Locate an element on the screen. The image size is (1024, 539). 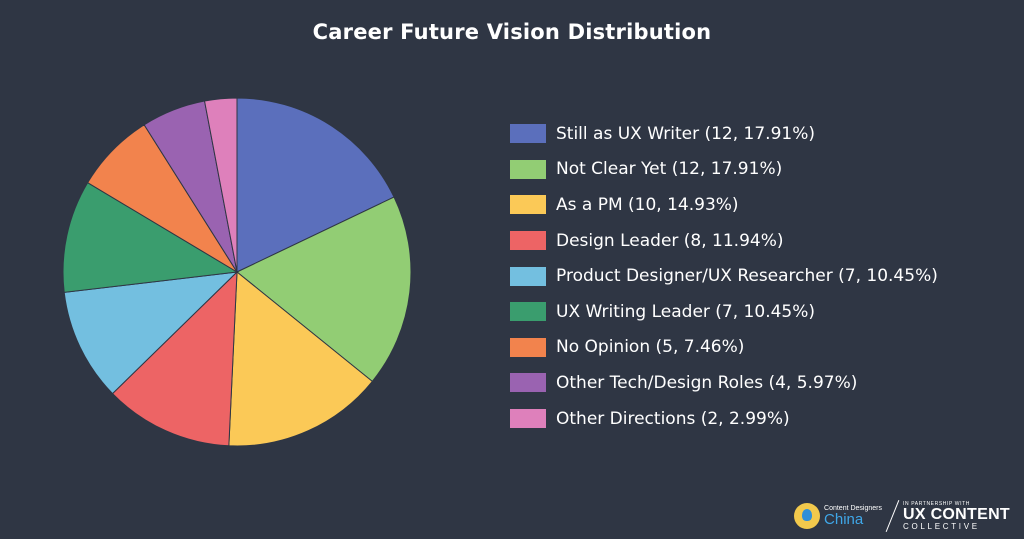
uxcc-collective-text: COLLECTIVE is located at coordinates (941, 526).